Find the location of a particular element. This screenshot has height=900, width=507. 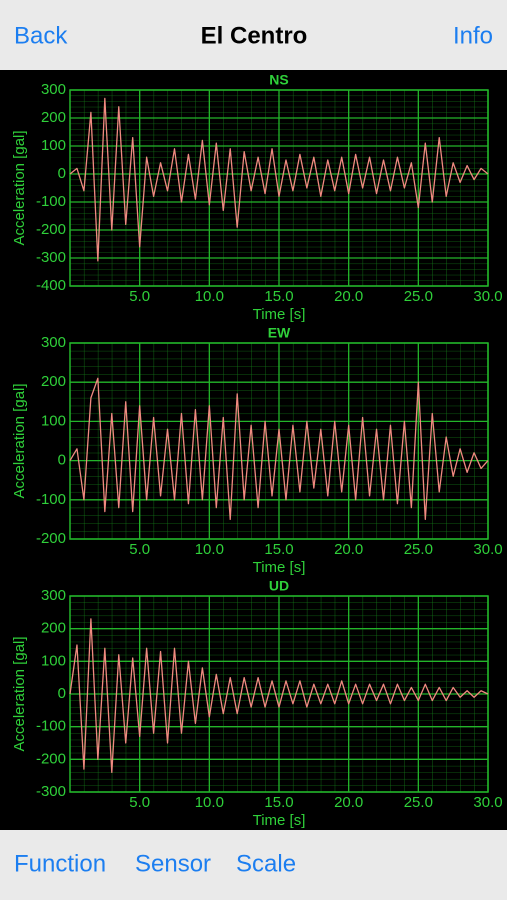

nav-title: El Centro is located at coordinates (254, 35).